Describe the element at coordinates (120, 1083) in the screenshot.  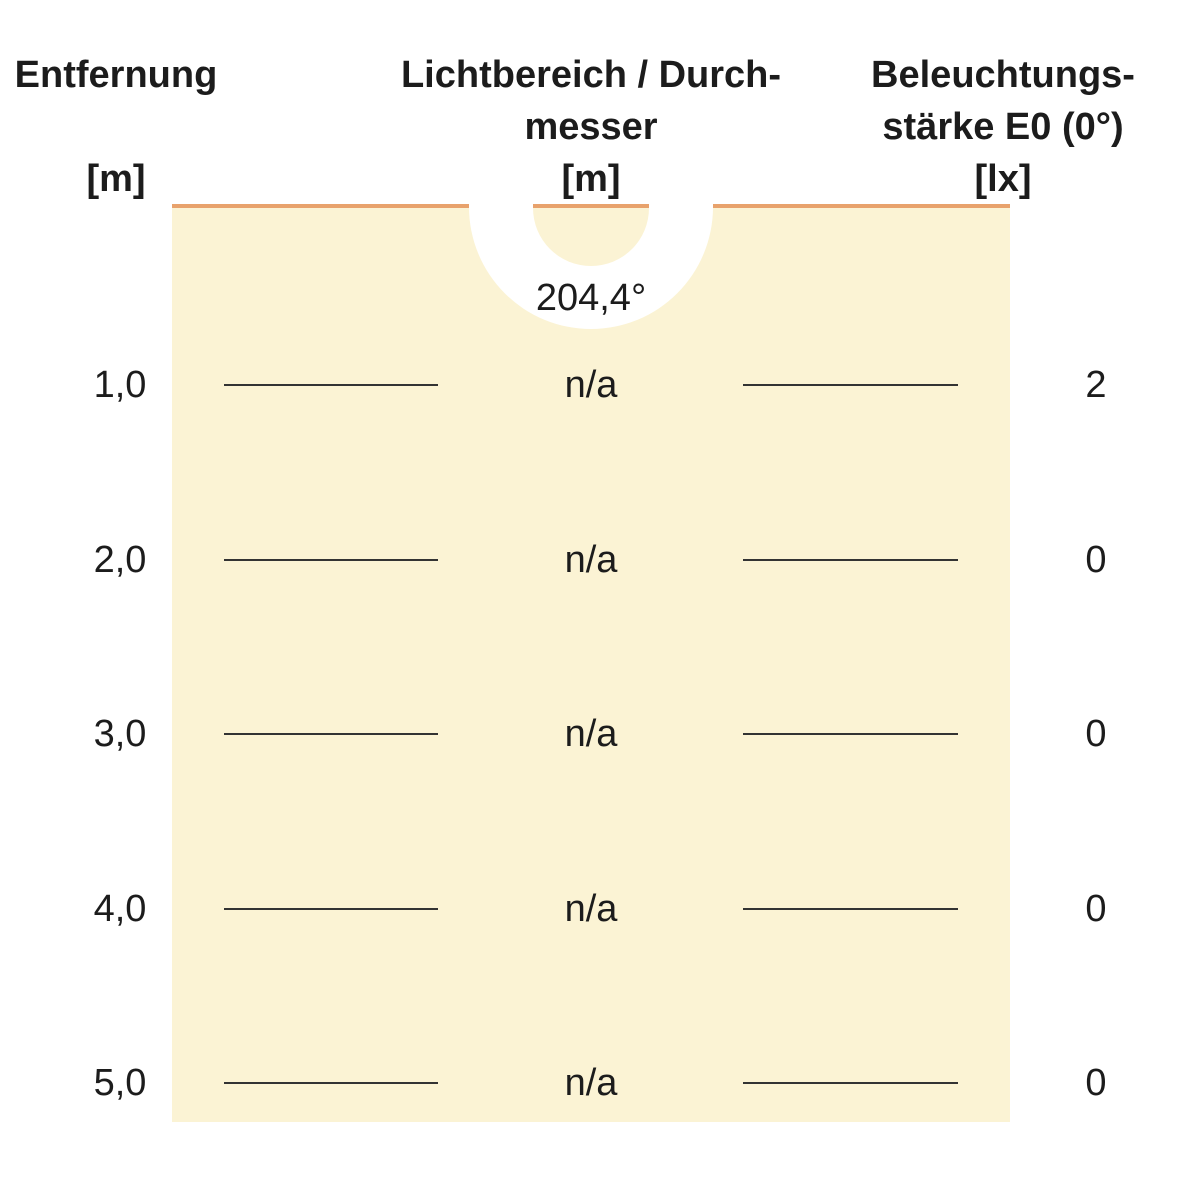
I see `distance-value: 5,0` at that location.